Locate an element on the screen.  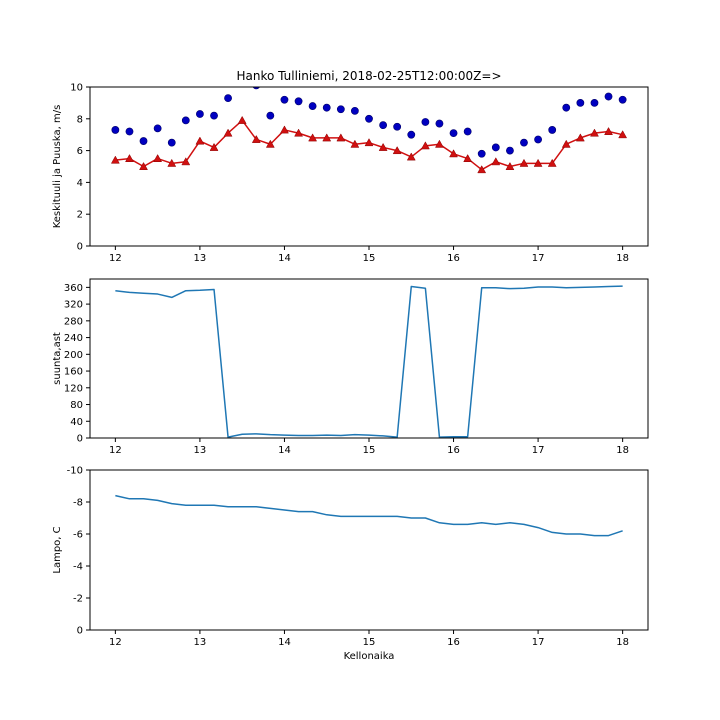
y-tick-label: 280 is located at coordinates (73, 321).